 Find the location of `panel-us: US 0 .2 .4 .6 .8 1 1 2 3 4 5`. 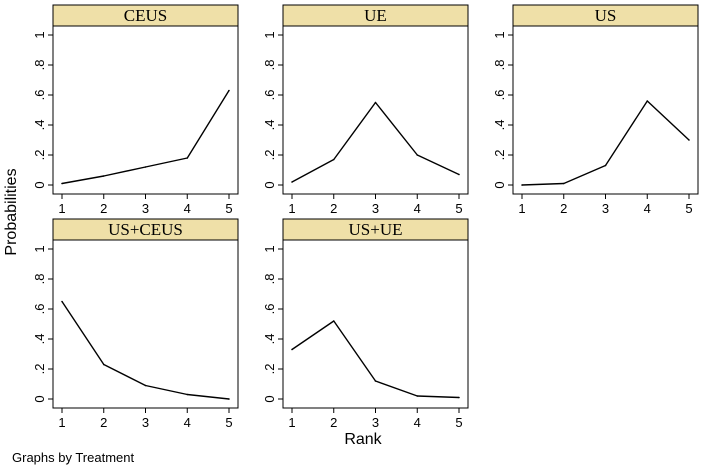

panel-us: US 0 .2 .4 .6 .8 1 1 2 3 4 5 is located at coordinates (595, 110).